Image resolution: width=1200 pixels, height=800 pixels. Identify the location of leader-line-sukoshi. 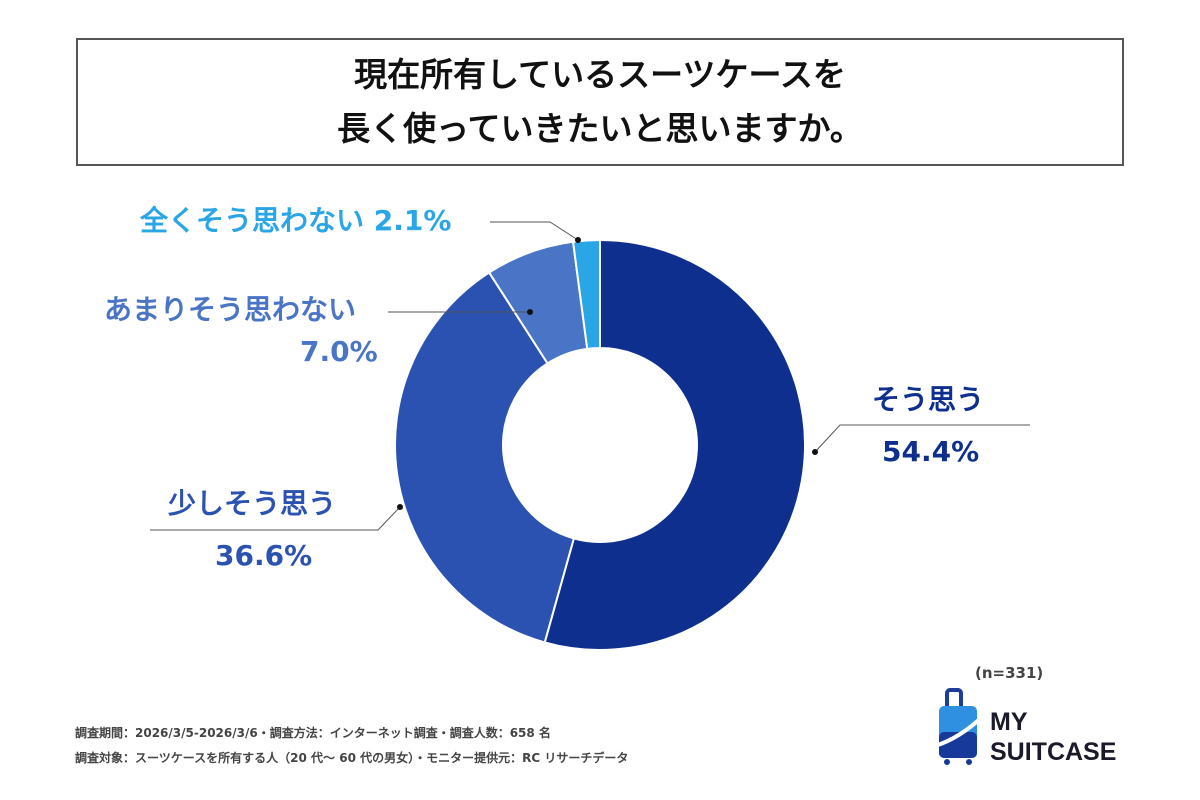
(275, 518).